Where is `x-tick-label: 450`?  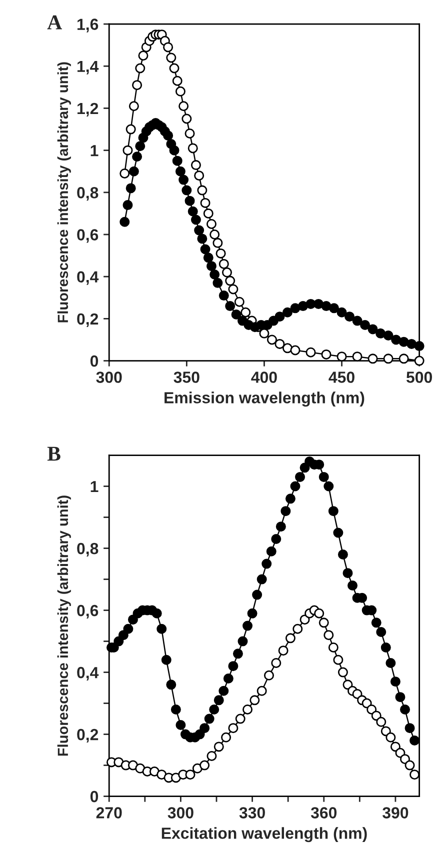
x-tick-label: 450 is located at coordinates (341, 377).